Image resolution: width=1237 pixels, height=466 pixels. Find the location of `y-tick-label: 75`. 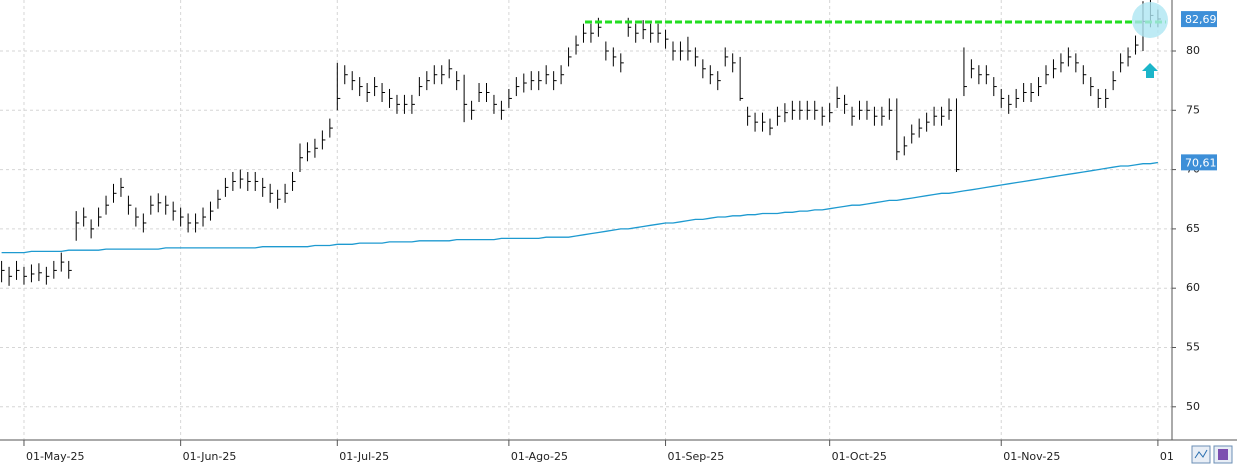

y-tick-label: 75 is located at coordinates (1193, 109).